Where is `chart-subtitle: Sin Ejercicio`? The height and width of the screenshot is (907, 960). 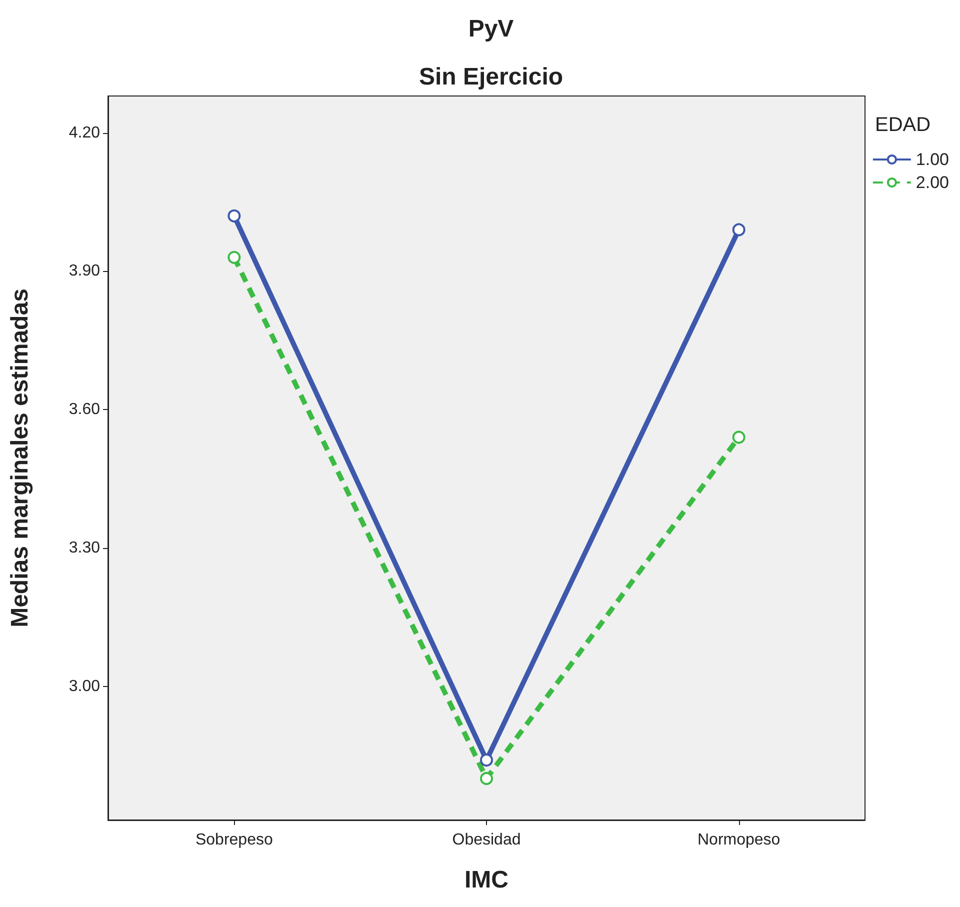
chart-subtitle: Sin Ejercicio is located at coordinates (491, 77).